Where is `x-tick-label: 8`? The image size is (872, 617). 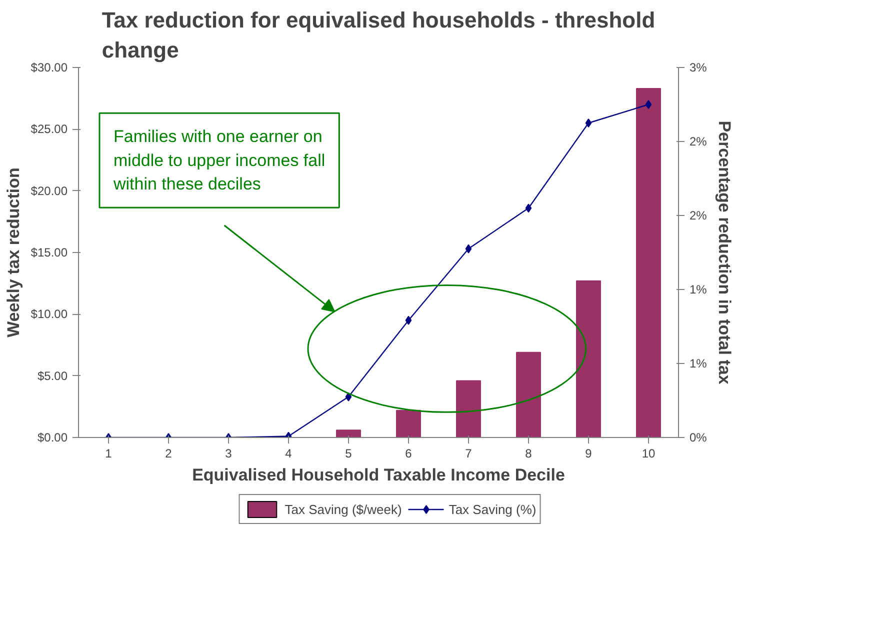 x-tick-label: 8 is located at coordinates (528, 453).